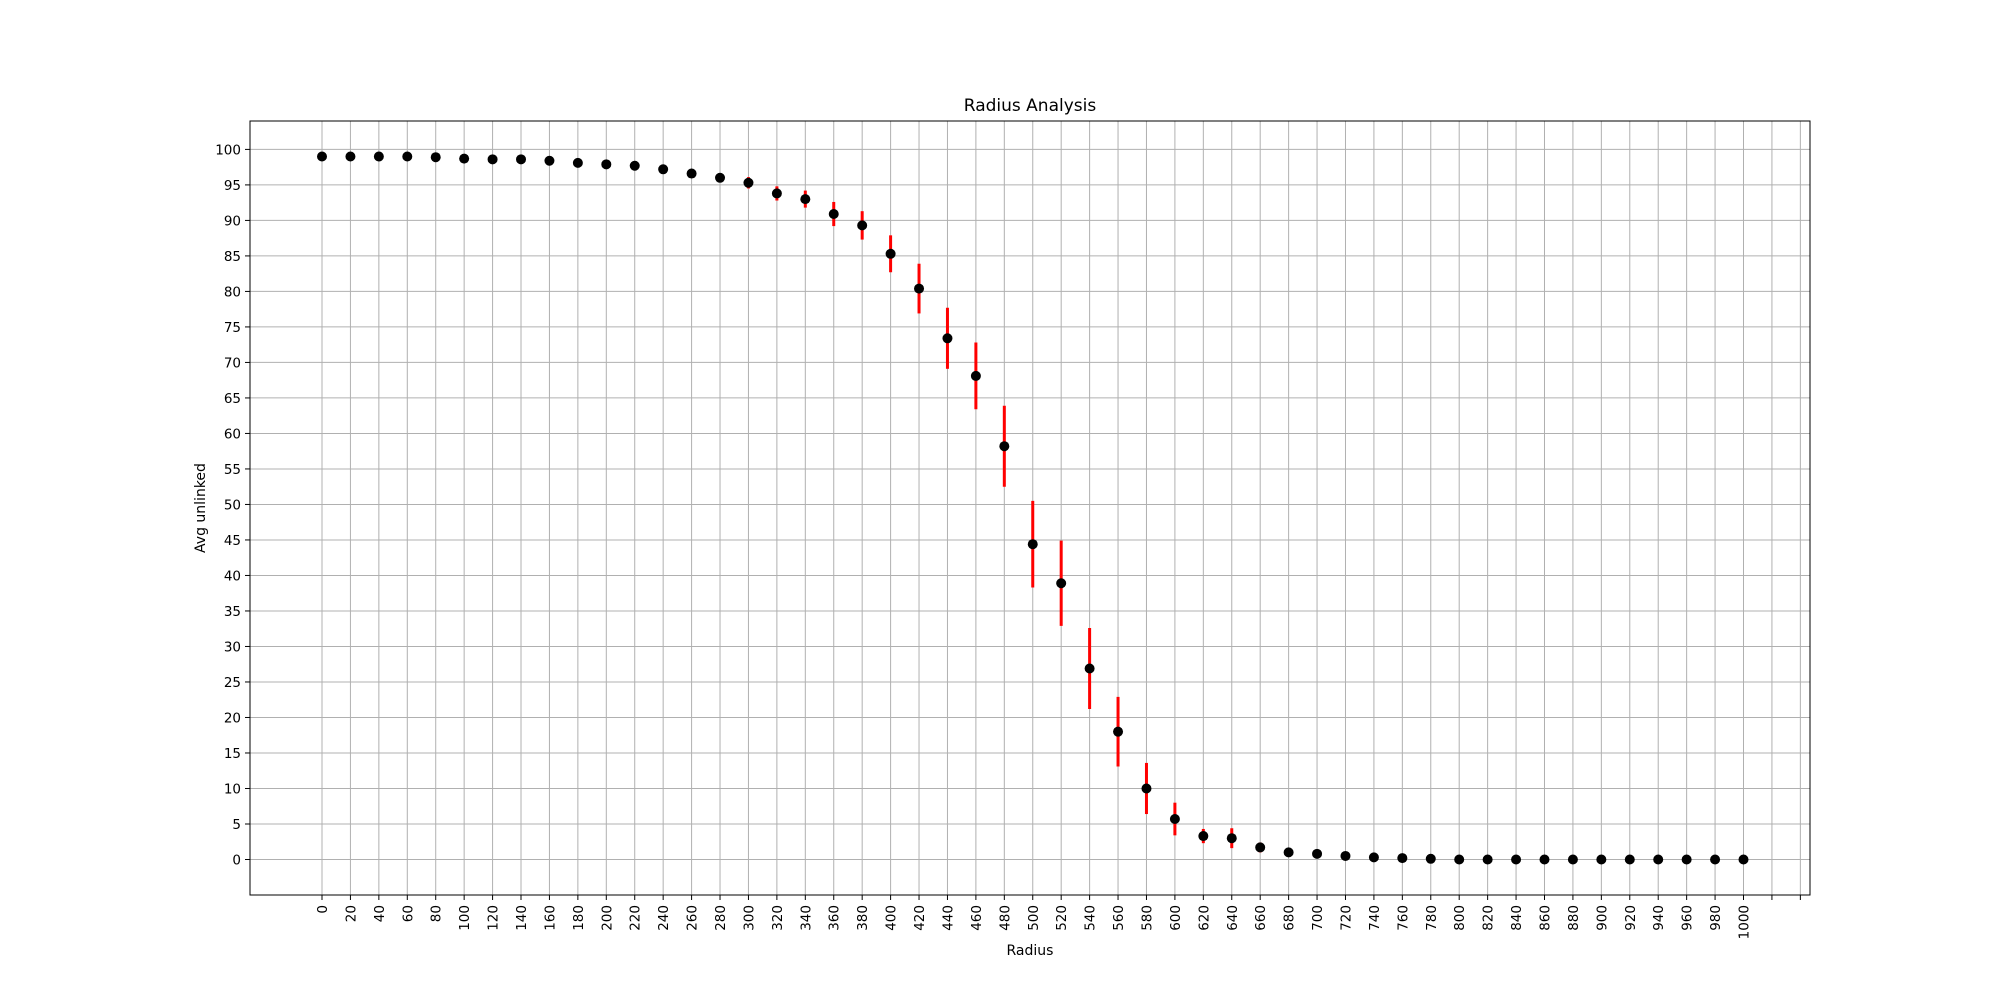 This screenshot has width=2000, height=1004. What do you see at coordinates (1517, 918) in the screenshot?
I see `x-tick-label: 840` at bounding box center [1517, 918].